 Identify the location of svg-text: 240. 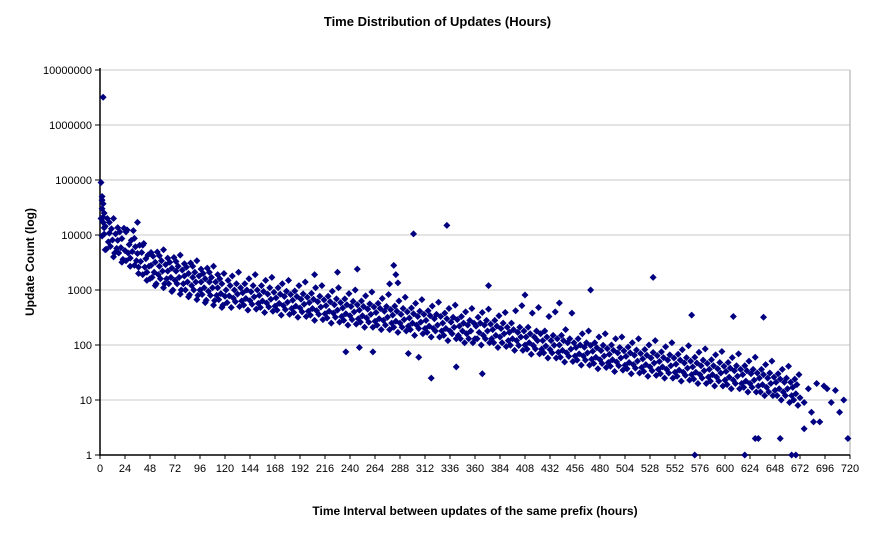
(350, 469).